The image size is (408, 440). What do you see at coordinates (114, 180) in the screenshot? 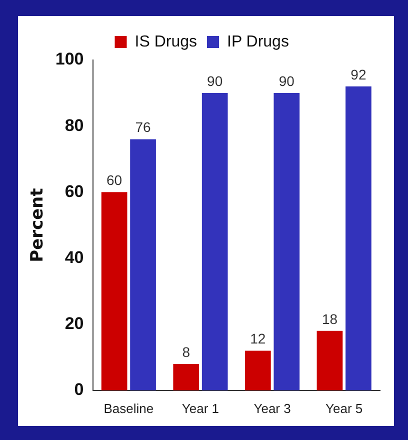
I see `data-label: 60` at bounding box center [114, 180].